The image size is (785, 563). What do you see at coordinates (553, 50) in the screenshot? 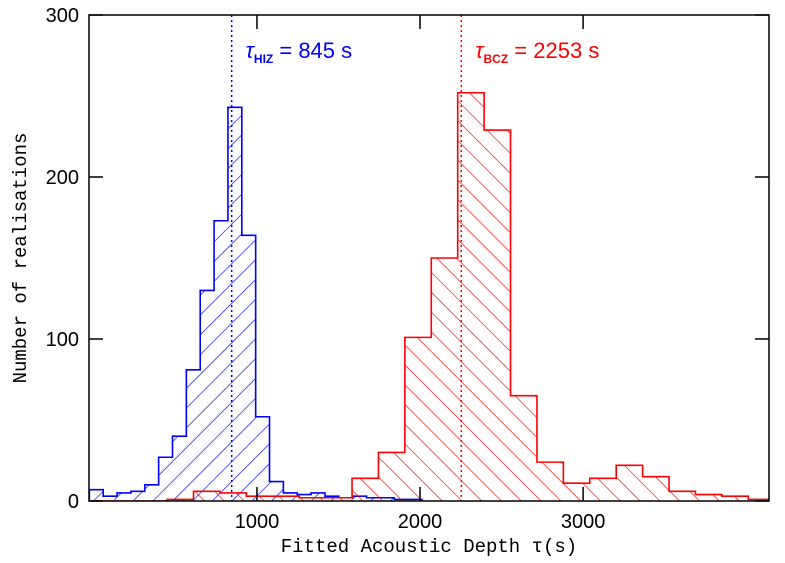
I see `annotation-text: = 2253 s` at bounding box center [553, 50].